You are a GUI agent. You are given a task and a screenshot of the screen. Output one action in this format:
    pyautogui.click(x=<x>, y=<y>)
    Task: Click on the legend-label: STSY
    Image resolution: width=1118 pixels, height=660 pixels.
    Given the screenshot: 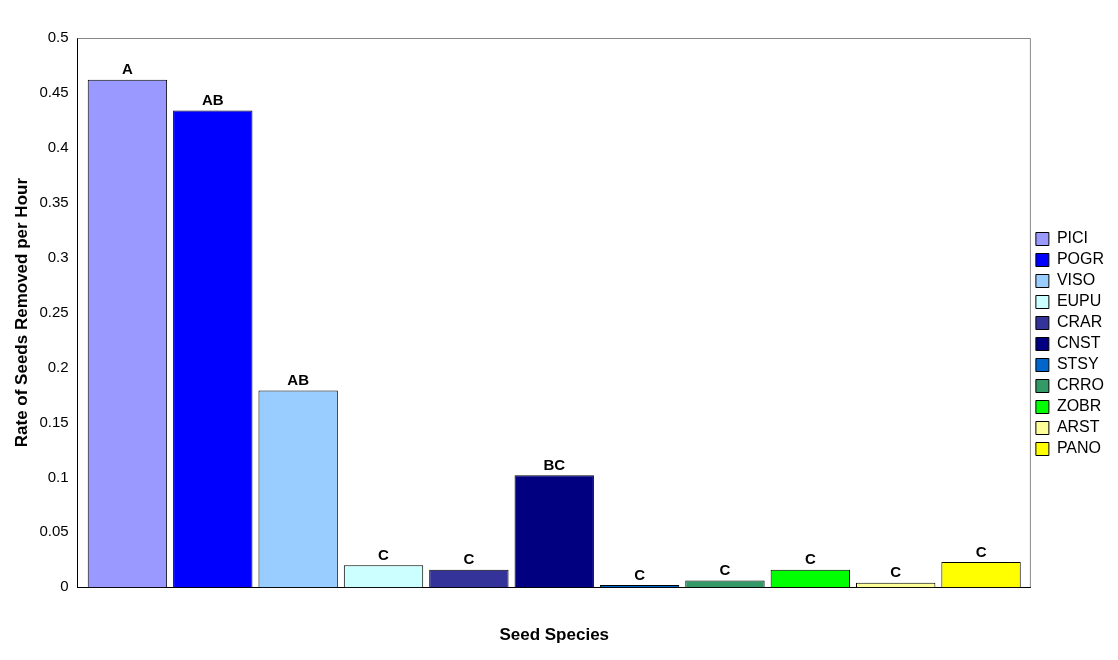 What is the action you would take?
    pyautogui.click(x=1077, y=364)
    